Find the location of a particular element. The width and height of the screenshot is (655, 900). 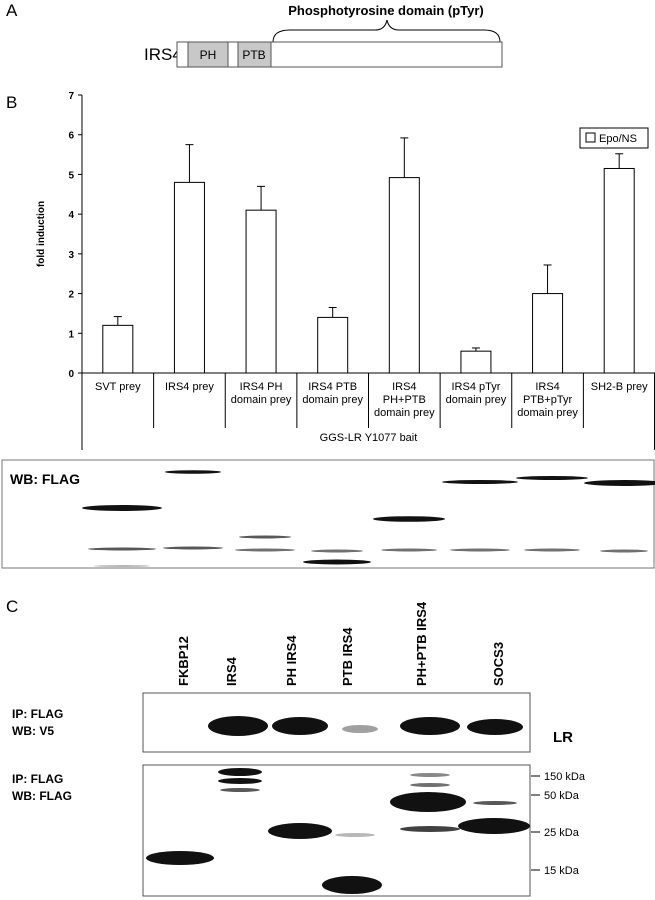

x-tick-label: IRS4 PH domain prey is located at coordinates (261, 393).